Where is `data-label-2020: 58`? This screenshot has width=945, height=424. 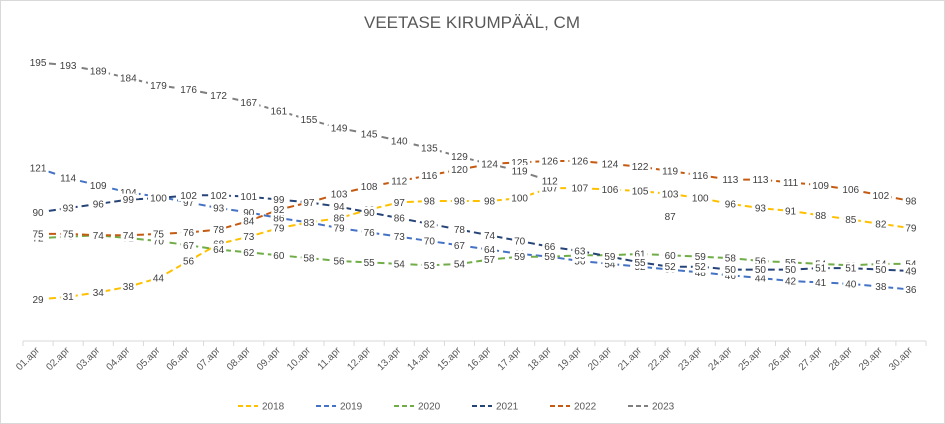
data-label-2020: 58 is located at coordinates (309, 259).